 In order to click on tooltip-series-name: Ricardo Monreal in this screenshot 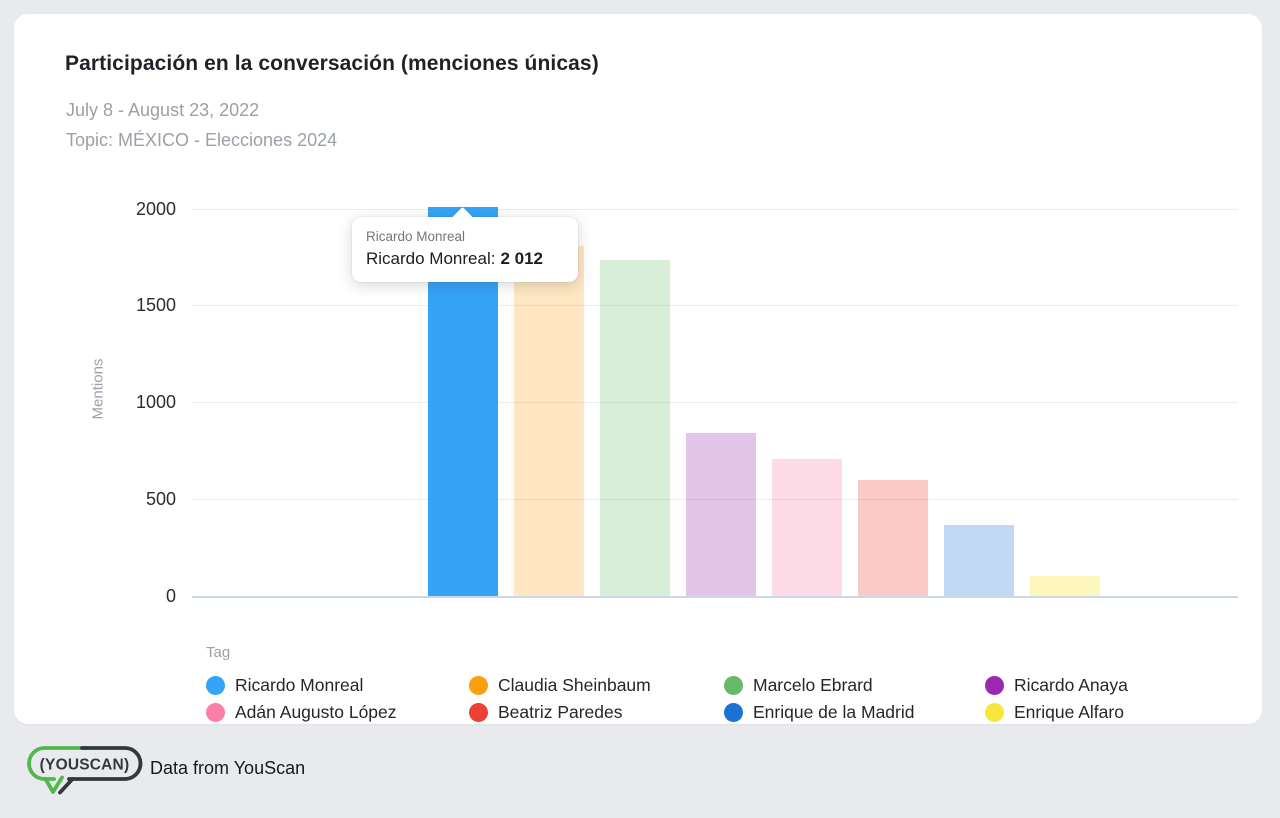, I will do `click(416, 236)`.